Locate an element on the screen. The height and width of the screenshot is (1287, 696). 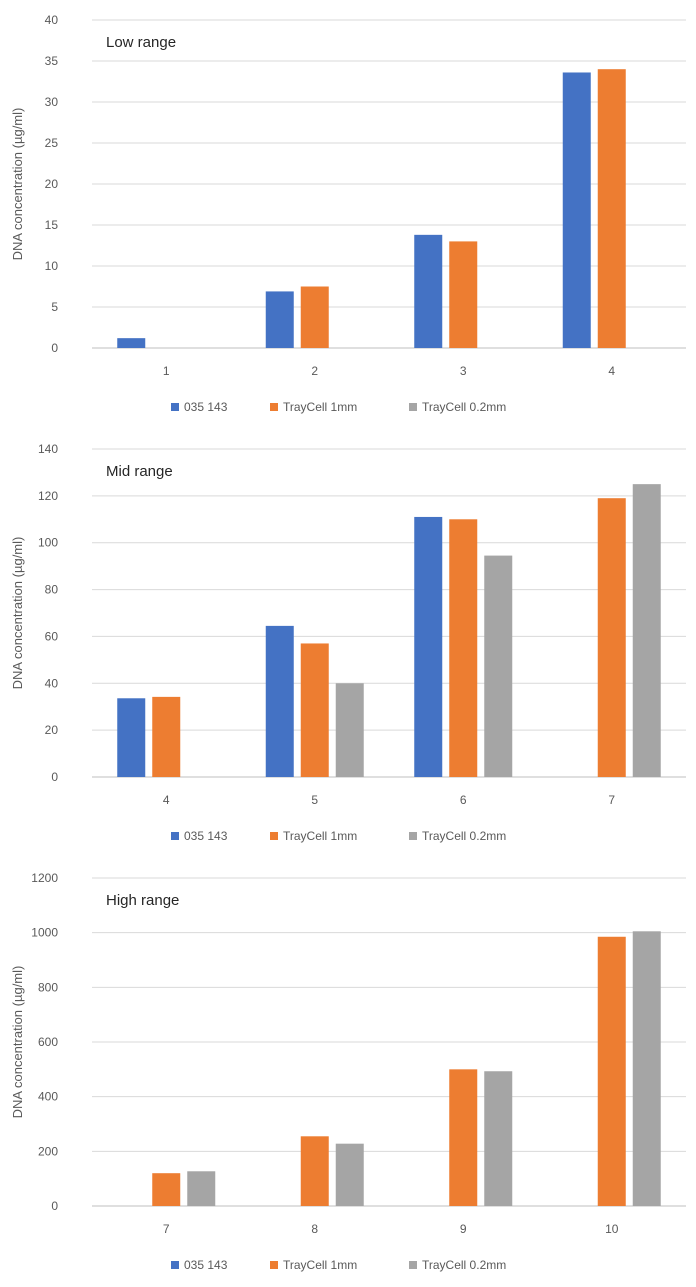
x-tick-label: 6 is located at coordinates (463, 800).